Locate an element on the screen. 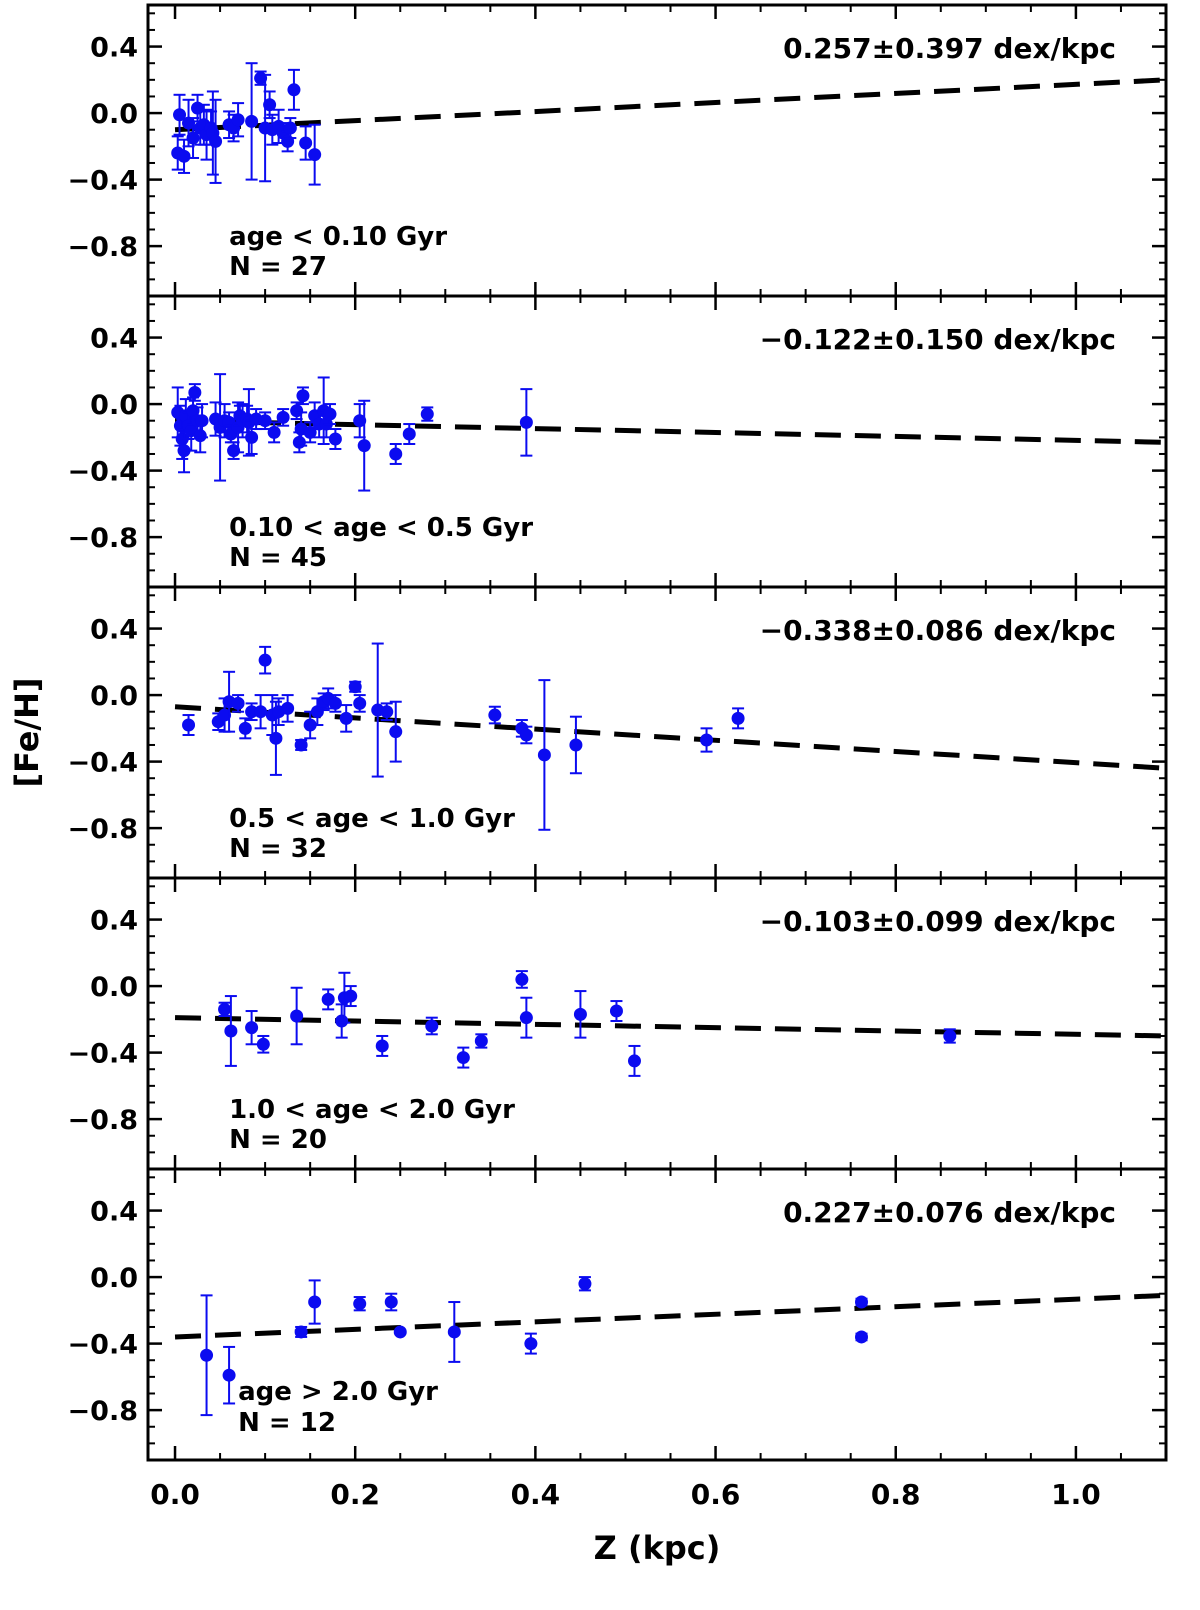 Image resolution: width=1200 pixels, height=1610 pixels. x-axis-title: Z (kpc) is located at coordinates (657, 1548).